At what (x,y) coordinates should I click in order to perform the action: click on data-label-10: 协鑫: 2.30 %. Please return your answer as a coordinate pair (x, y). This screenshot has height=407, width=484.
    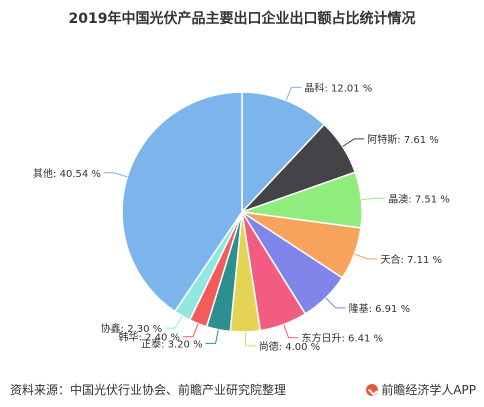
    Looking at the image, I should click on (132, 328).